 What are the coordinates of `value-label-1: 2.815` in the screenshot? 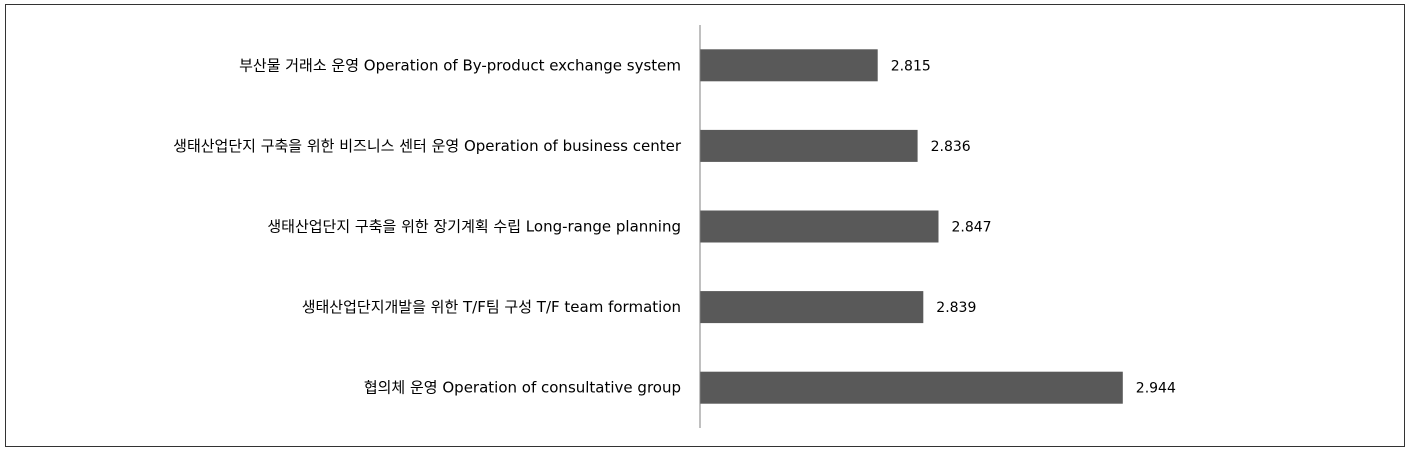 It's located at (911, 66).